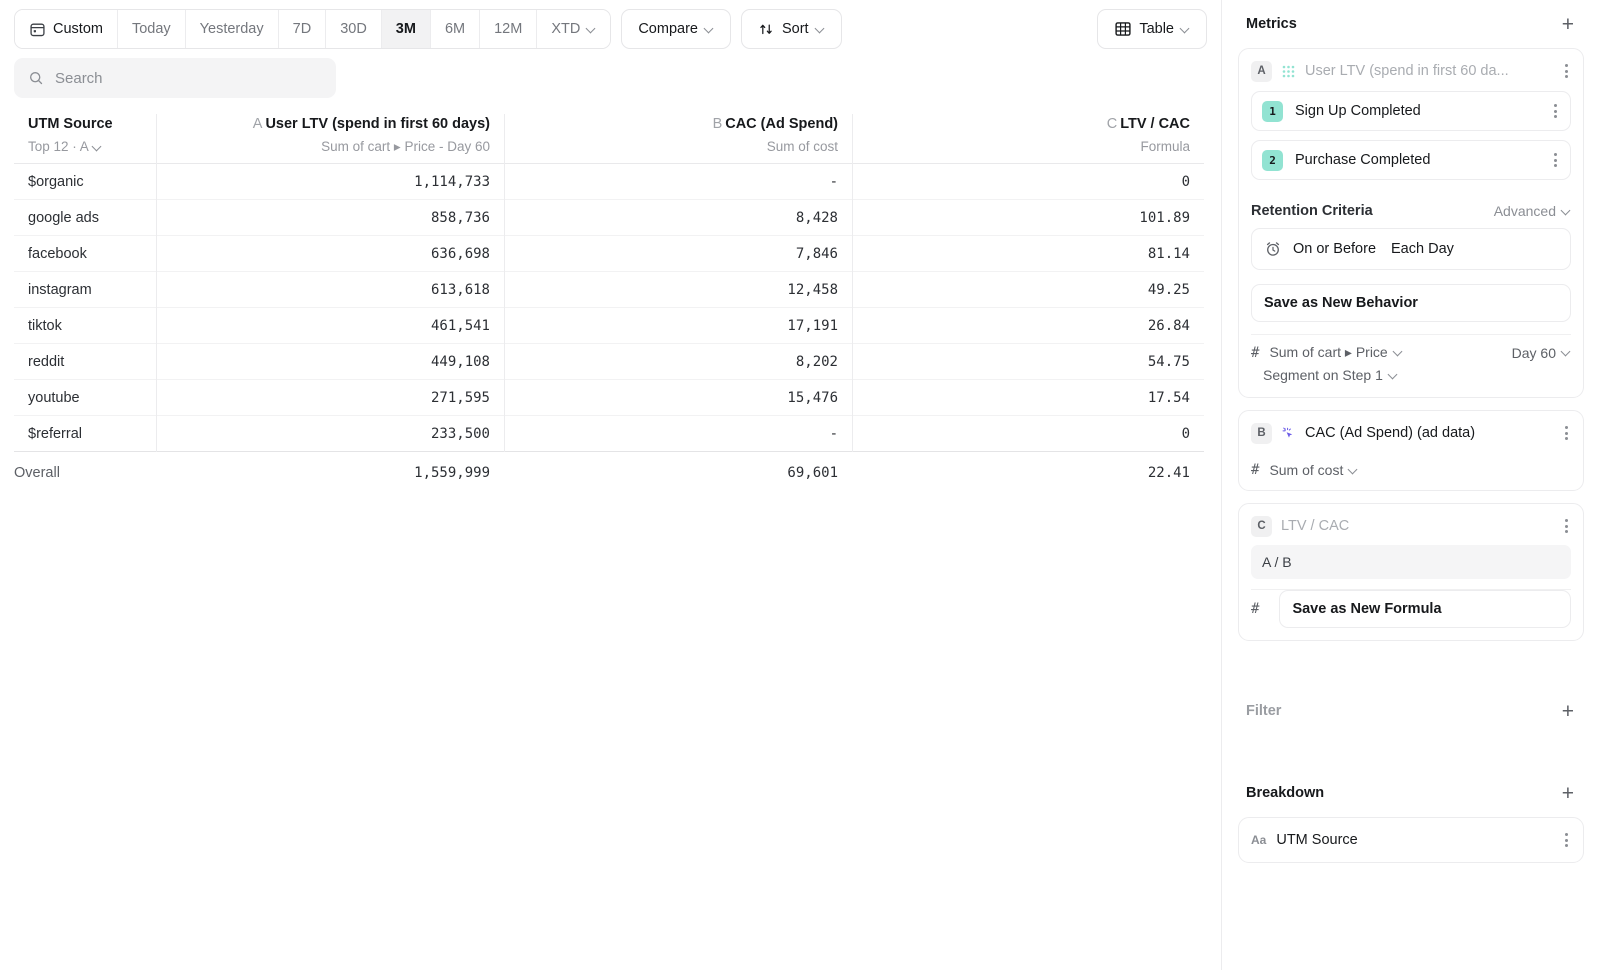  What do you see at coordinates (1312, 211) in the screenshot?
I see `retention-criteria-title: Retention Criteria` at bounding box center [1312, 211].